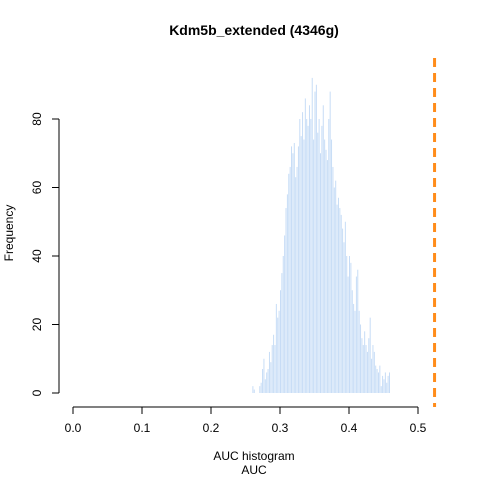  Describe the element at coordinates (142, 428) in the screenshot. I see `x-tick-label-1: 0.1` at that location.